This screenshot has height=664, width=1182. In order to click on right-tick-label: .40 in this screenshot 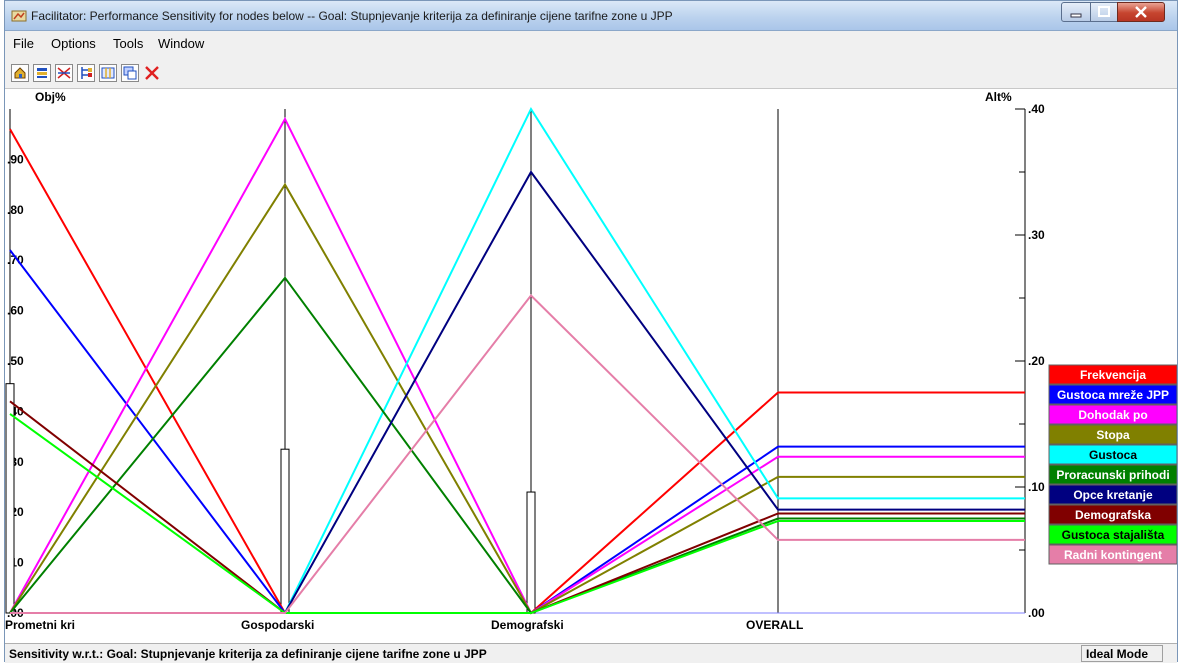, I will do `click(1036, 109)`.